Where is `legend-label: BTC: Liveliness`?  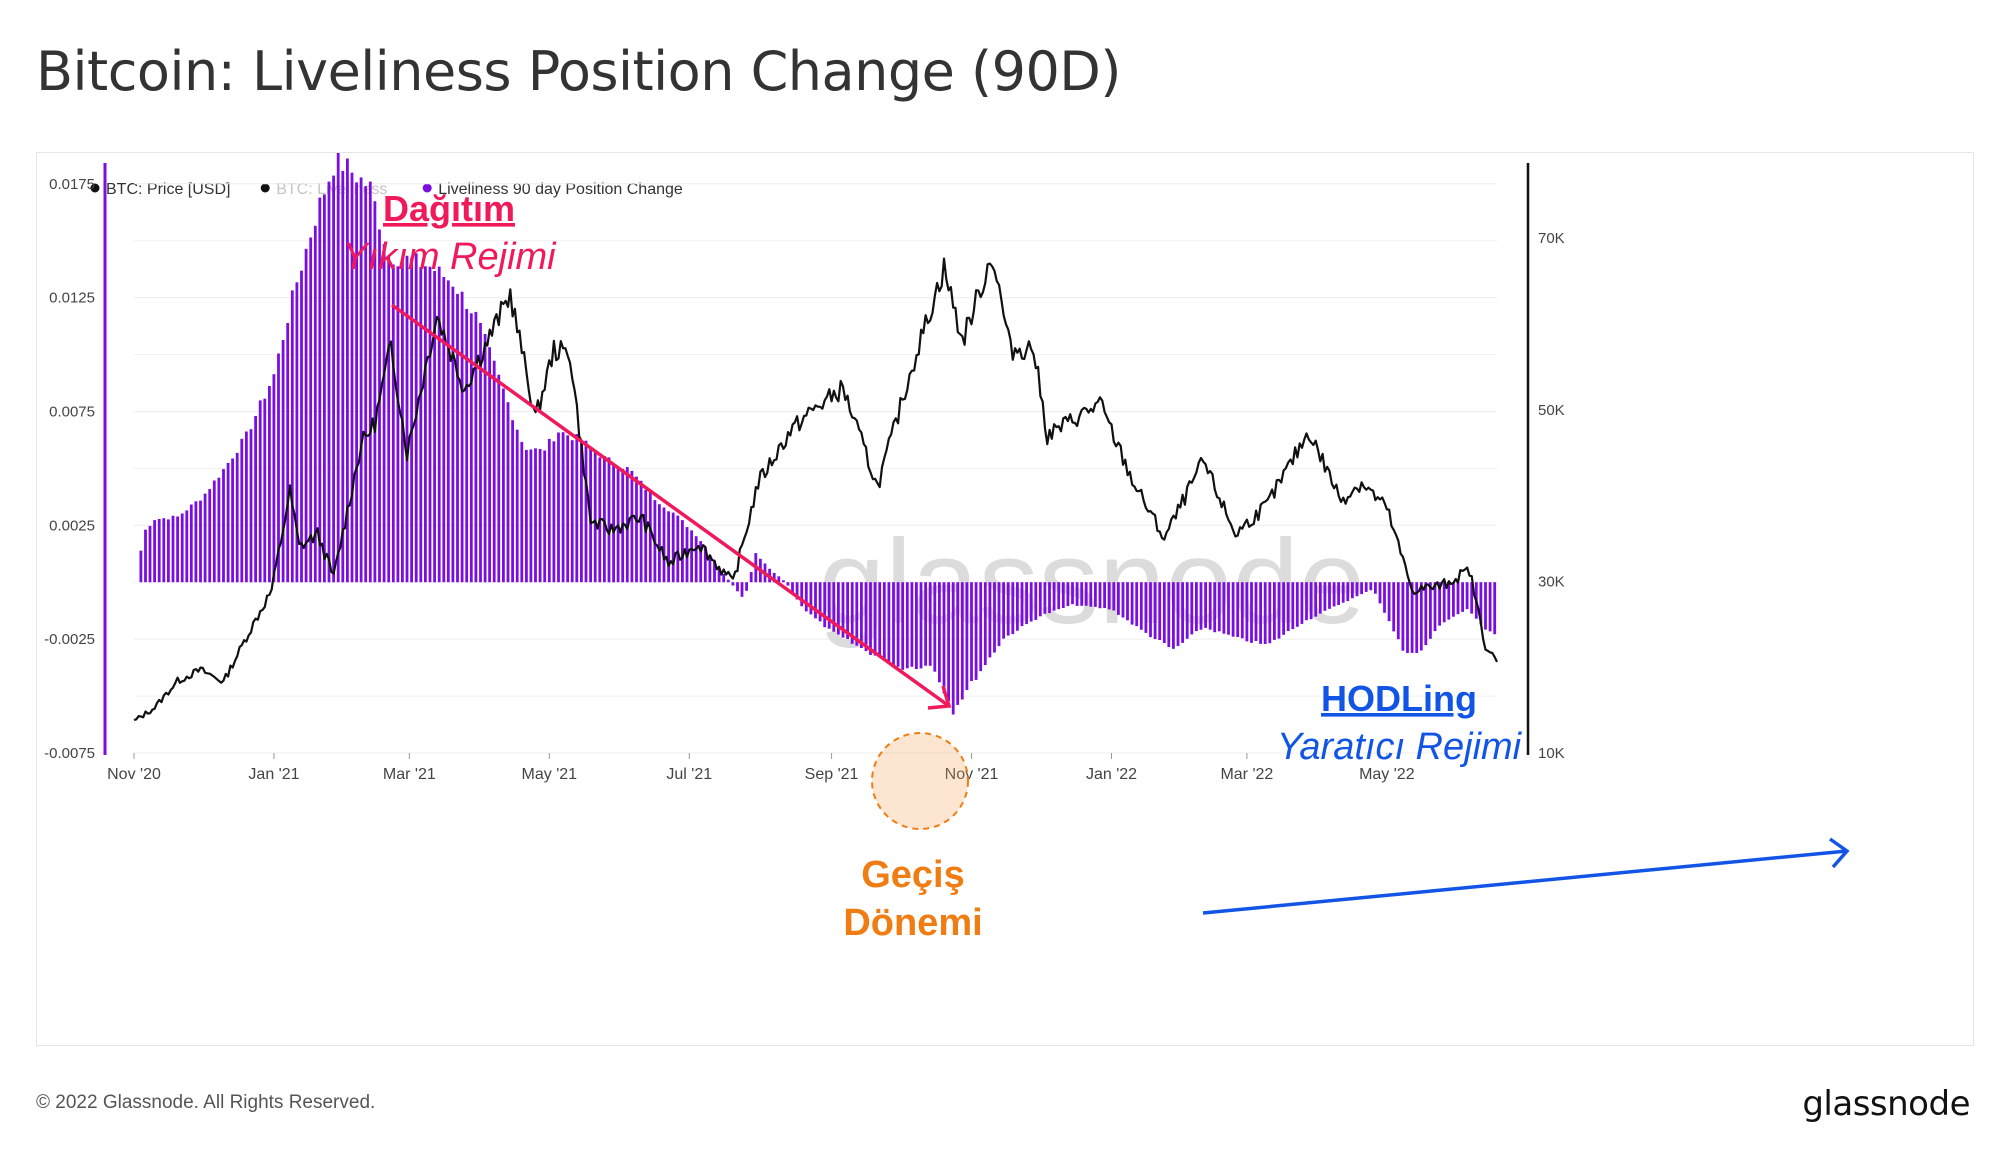 legend-label: BTC: Liveliness is located at coordinates (331, 189).